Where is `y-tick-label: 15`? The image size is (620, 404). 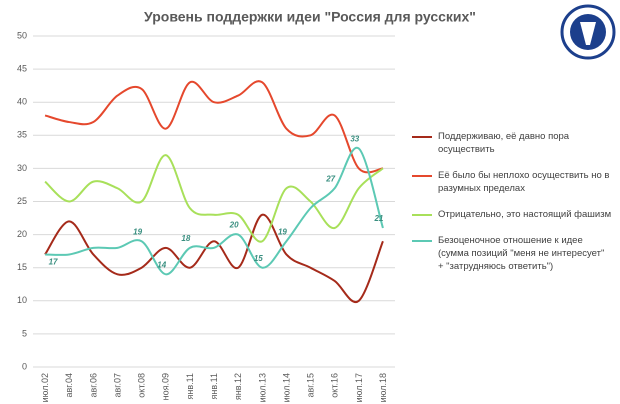
y-tick-label: 15 is located at coordinates (22, 267).